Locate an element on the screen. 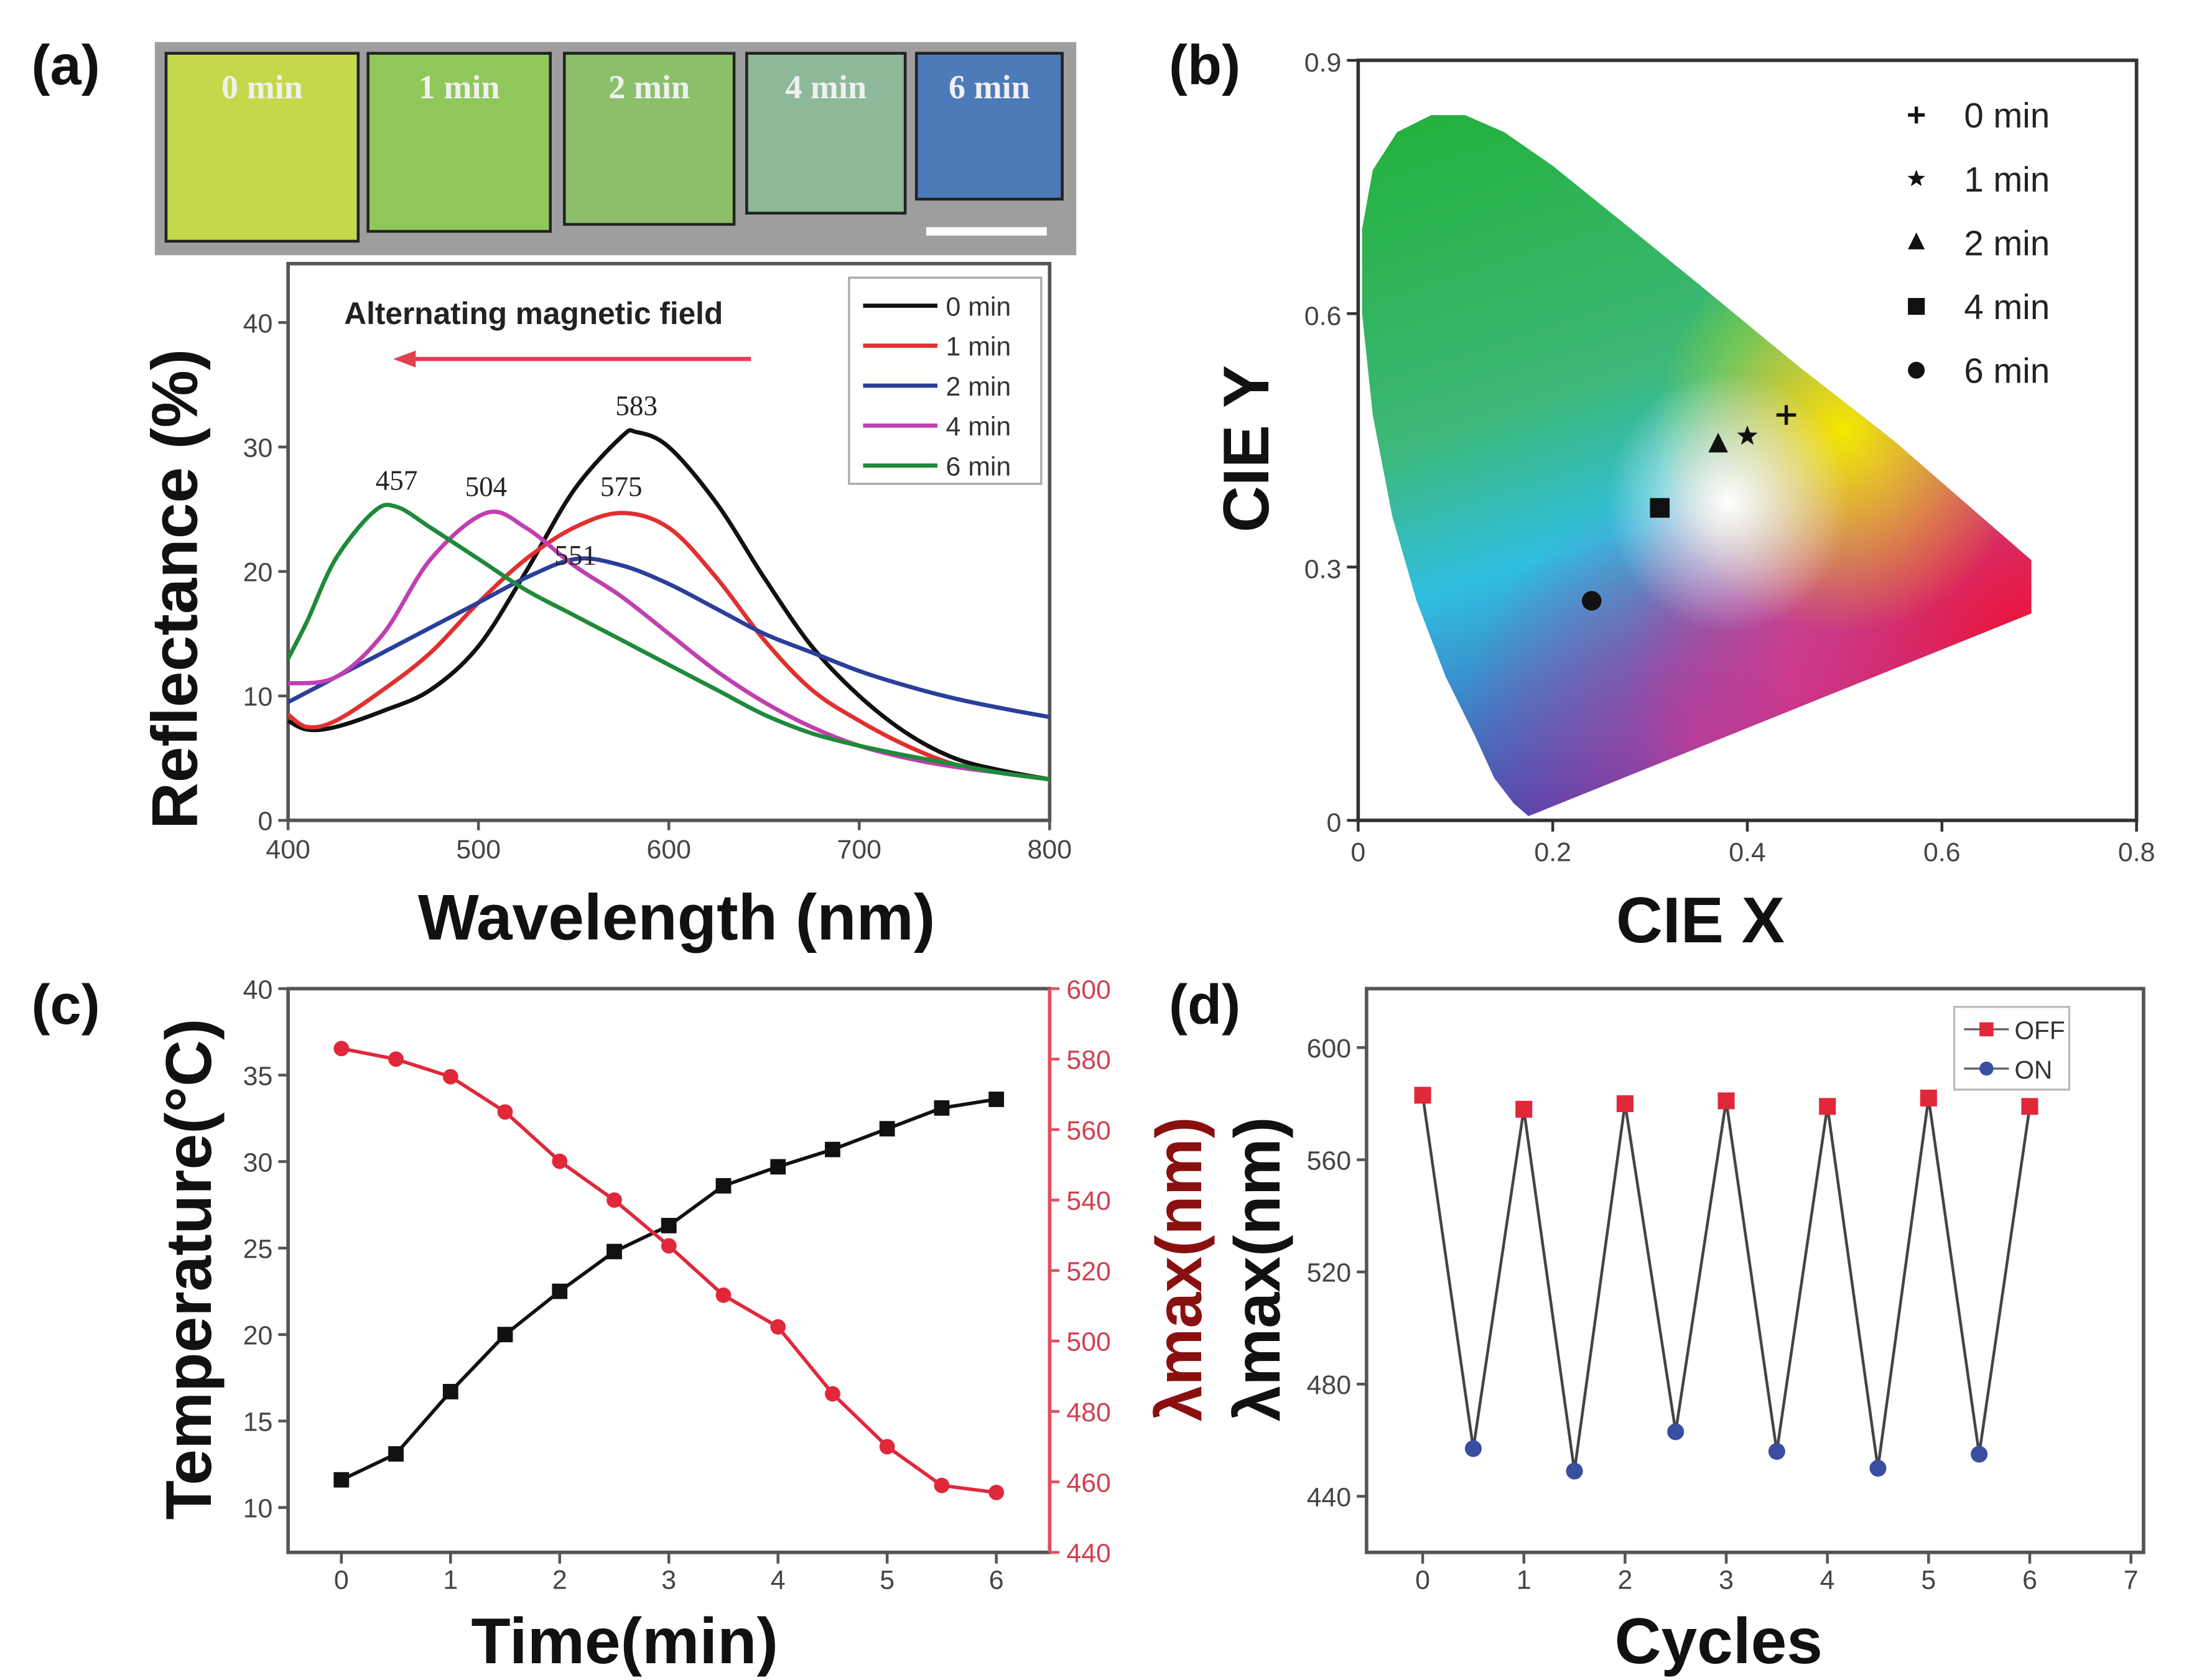 This screenshot has height=1680, width=2189. legend-box is located at coordinates (945, 380).